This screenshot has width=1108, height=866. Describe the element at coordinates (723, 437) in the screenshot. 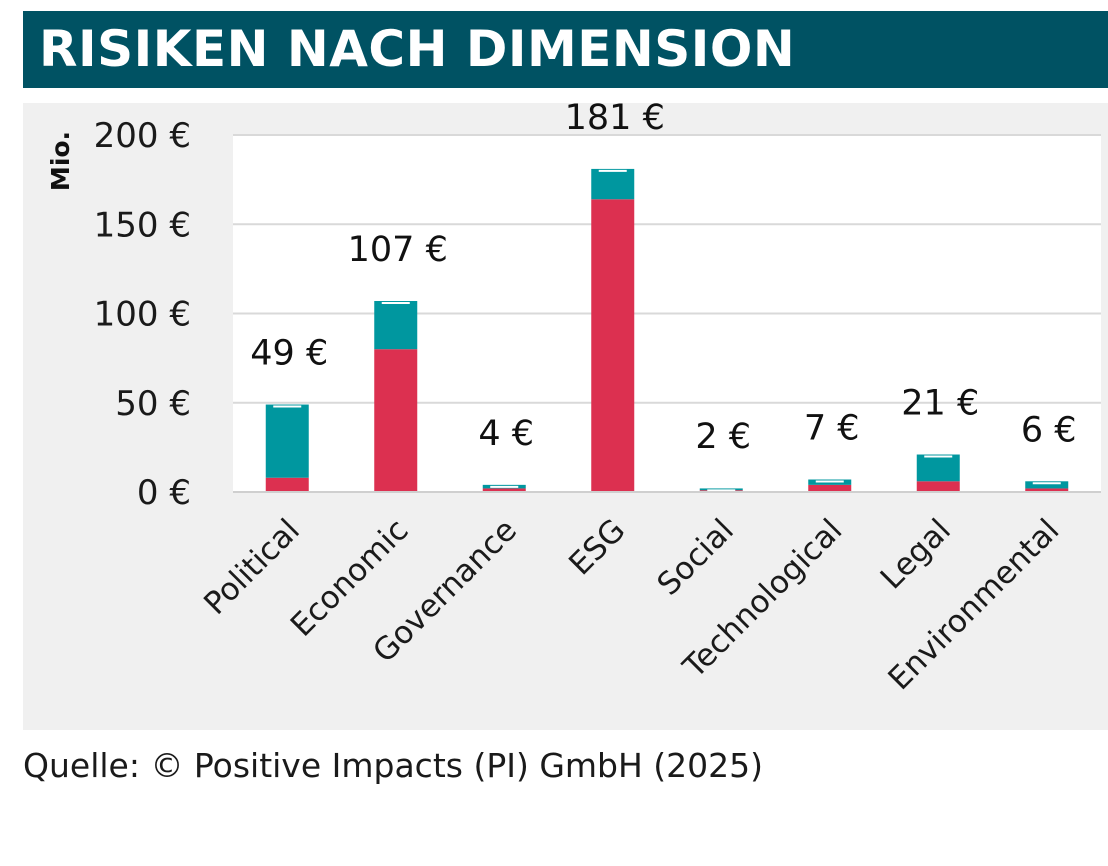

I see `total-label-social: 2 €` at that location.